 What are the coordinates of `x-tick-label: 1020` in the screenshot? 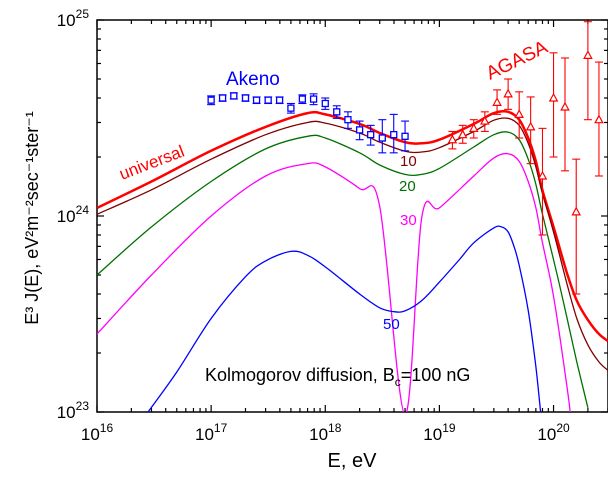 It's located at (553, 432).